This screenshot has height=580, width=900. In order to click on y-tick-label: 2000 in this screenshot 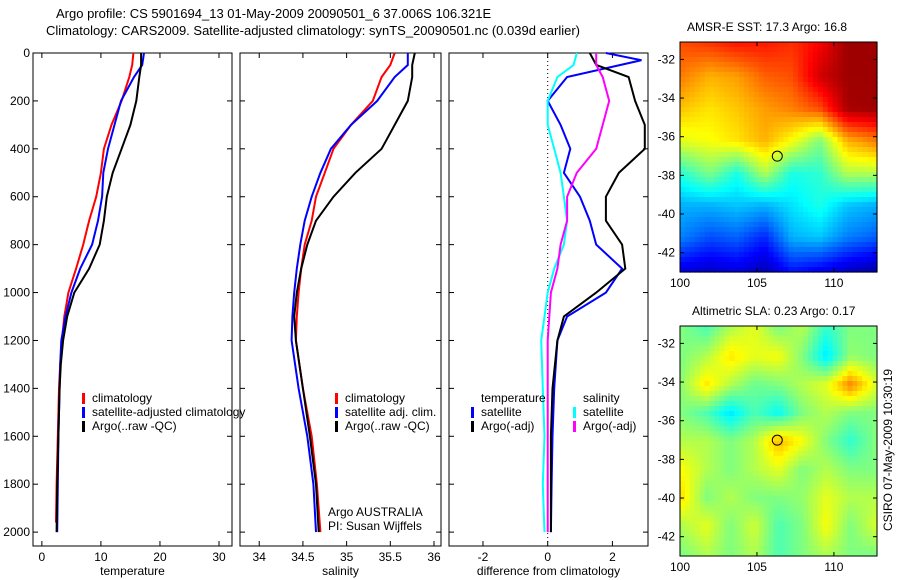, I will do `click(16, 532)`.